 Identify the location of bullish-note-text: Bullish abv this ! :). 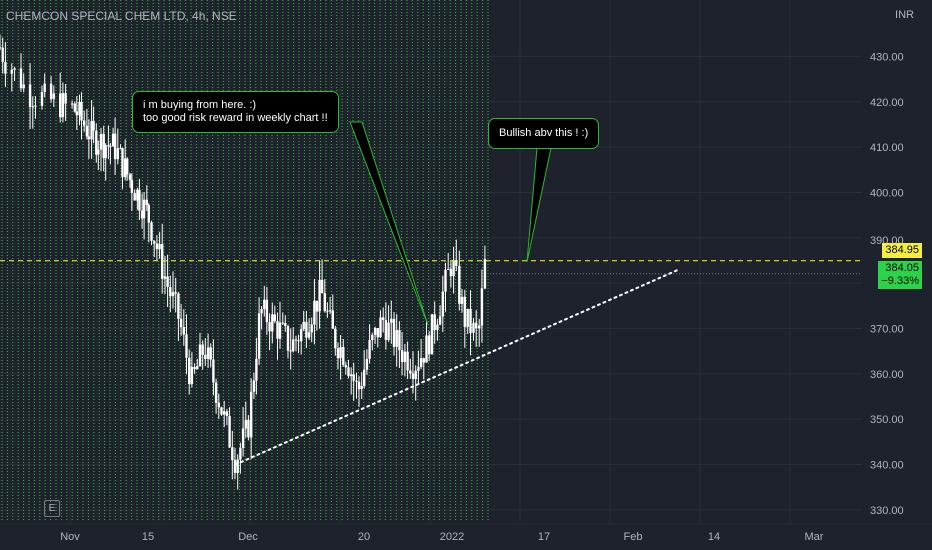
(544, 133).